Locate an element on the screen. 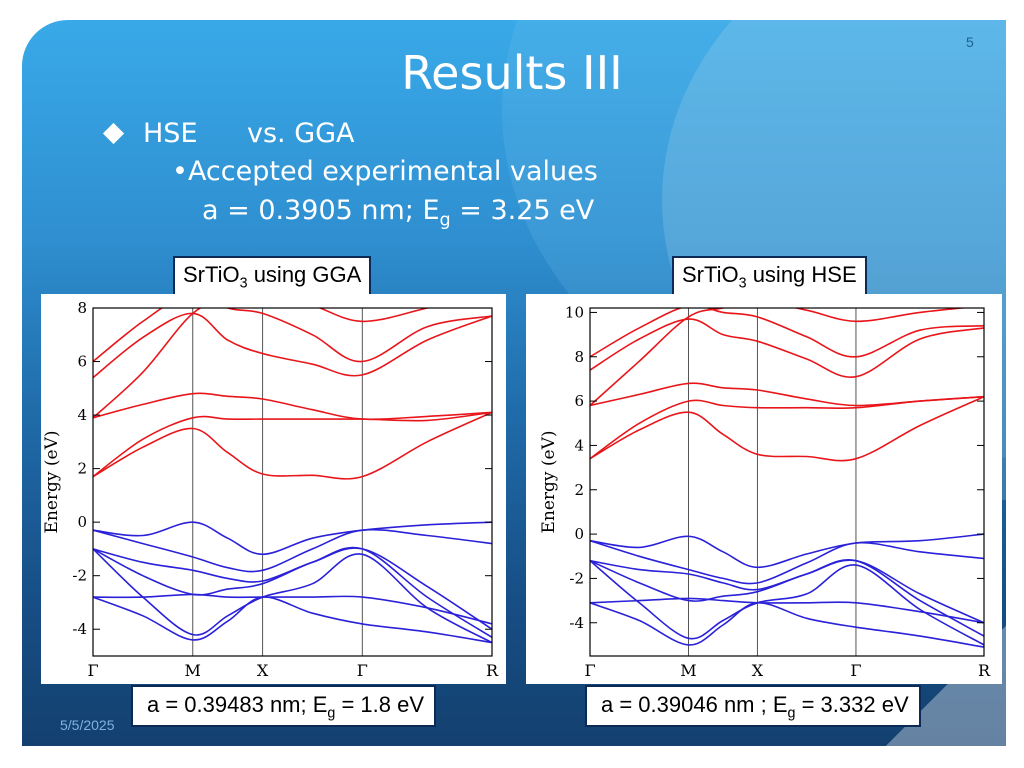 This screenshot has width=1024, height=768. gga-caption-sub: g is located at coordinates (331, 713).